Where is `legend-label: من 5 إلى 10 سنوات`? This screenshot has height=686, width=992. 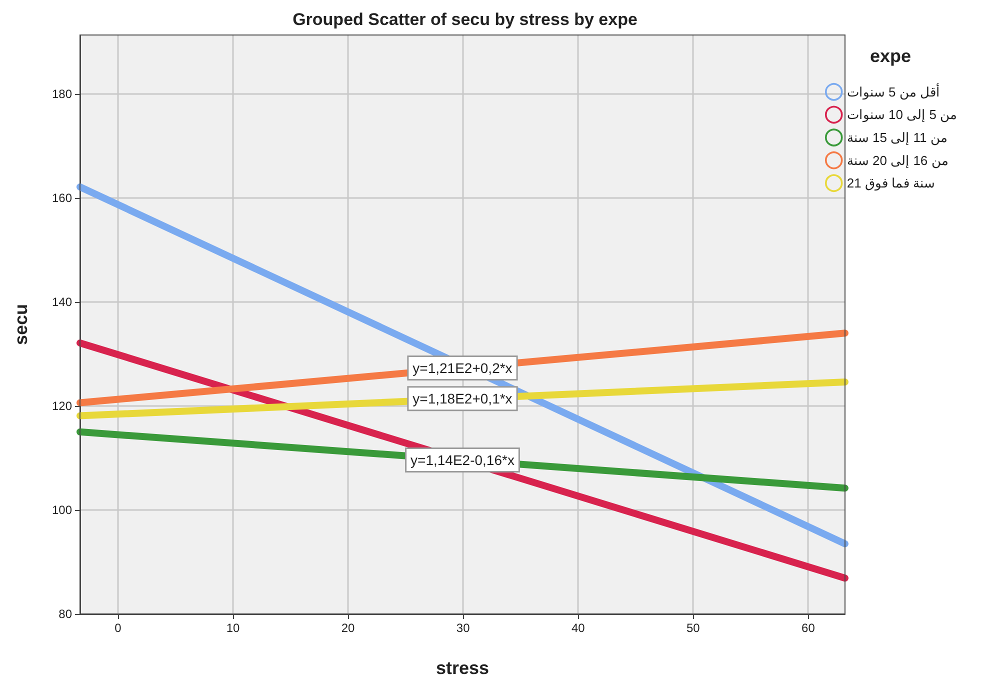 legend-label: من 5 إلى 10 سنوات is located at coordinates (902, 115).